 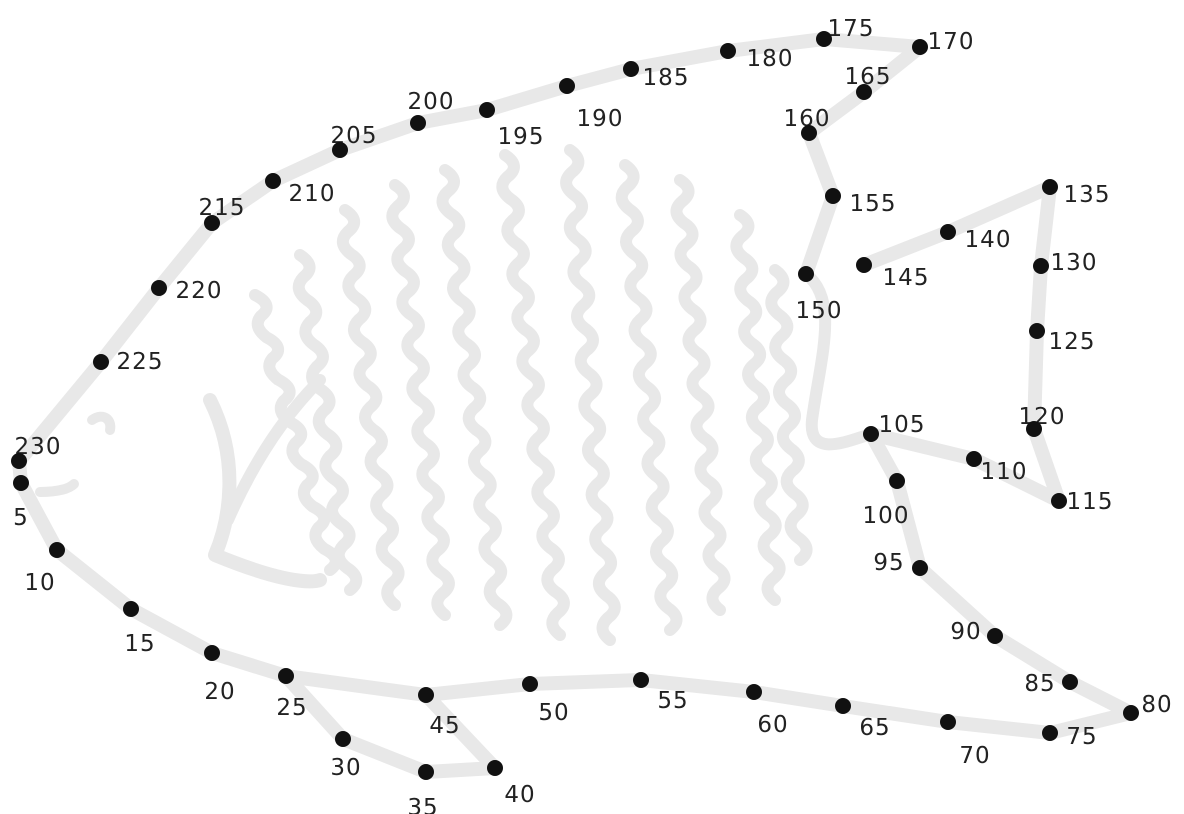 I want to click on dot-number-label: 225, so click(x=140, y=362).